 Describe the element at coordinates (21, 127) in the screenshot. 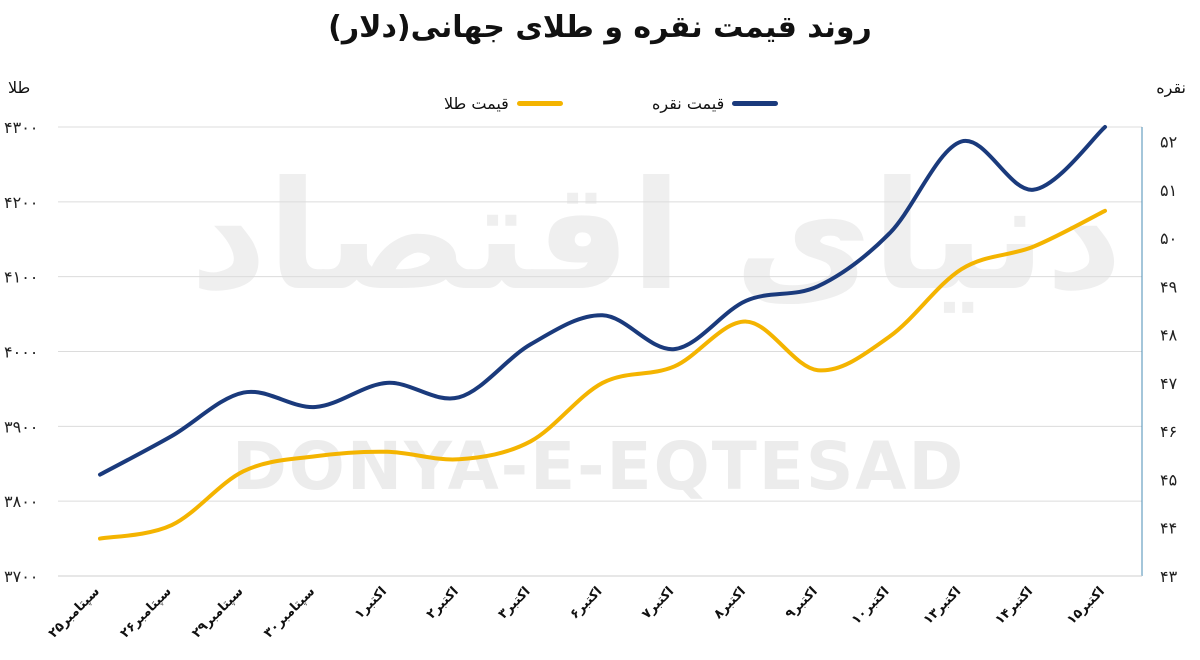

I see `left-tick-label: ۴۳۰۰` at that location.